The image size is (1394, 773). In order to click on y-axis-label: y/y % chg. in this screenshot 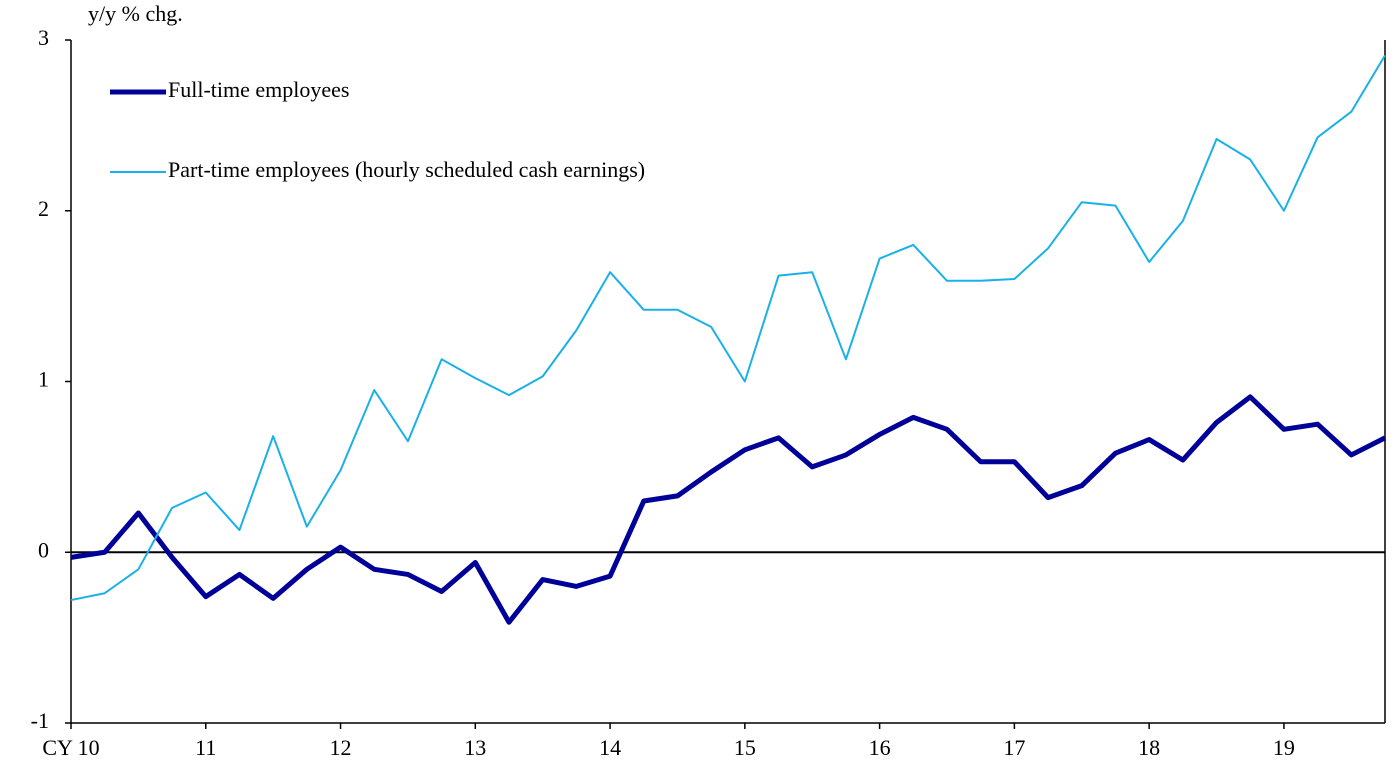, I will do `click(135, 13)`.